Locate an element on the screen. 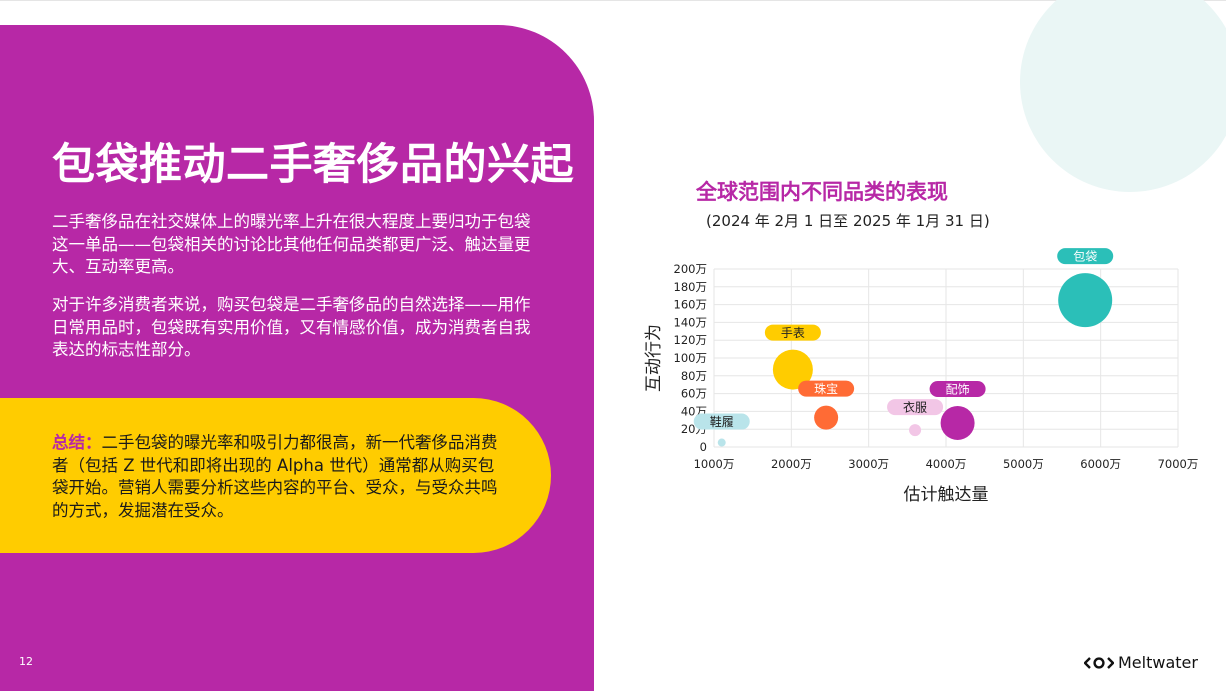 This screenshot has height=691, width=1226. brand-name: Meltwater is located at coordinates (1158, 662).